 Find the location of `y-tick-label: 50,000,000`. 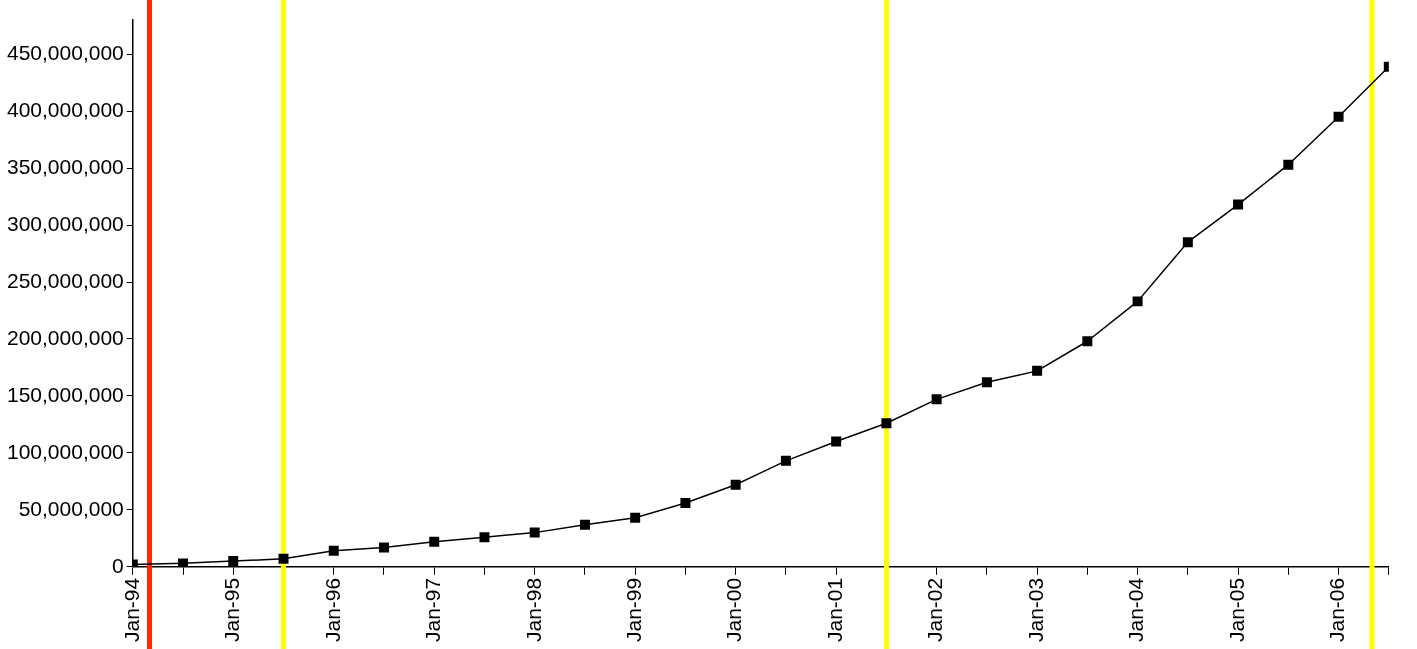

y-tick-label: 50,000,000 is located at coordinates (71, 508).